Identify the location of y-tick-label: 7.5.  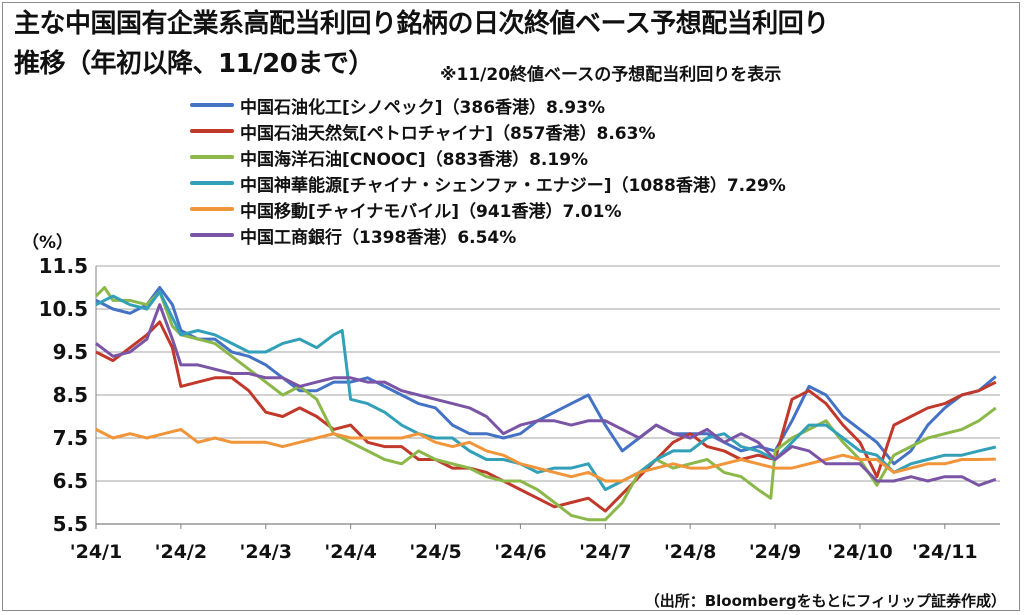
(70, 438).